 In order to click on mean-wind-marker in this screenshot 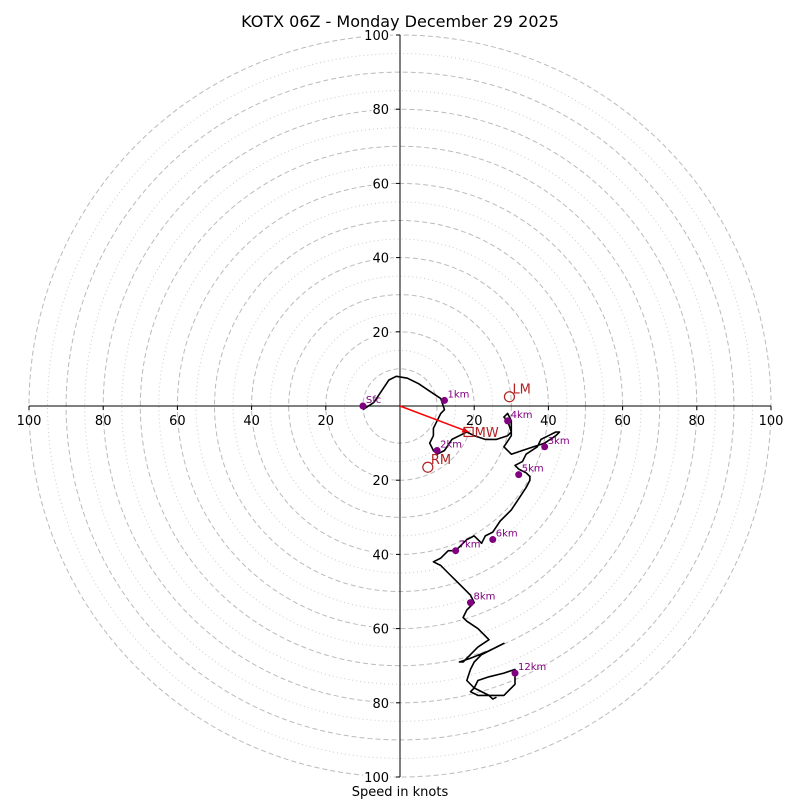, I will do `click(468, 432)`.